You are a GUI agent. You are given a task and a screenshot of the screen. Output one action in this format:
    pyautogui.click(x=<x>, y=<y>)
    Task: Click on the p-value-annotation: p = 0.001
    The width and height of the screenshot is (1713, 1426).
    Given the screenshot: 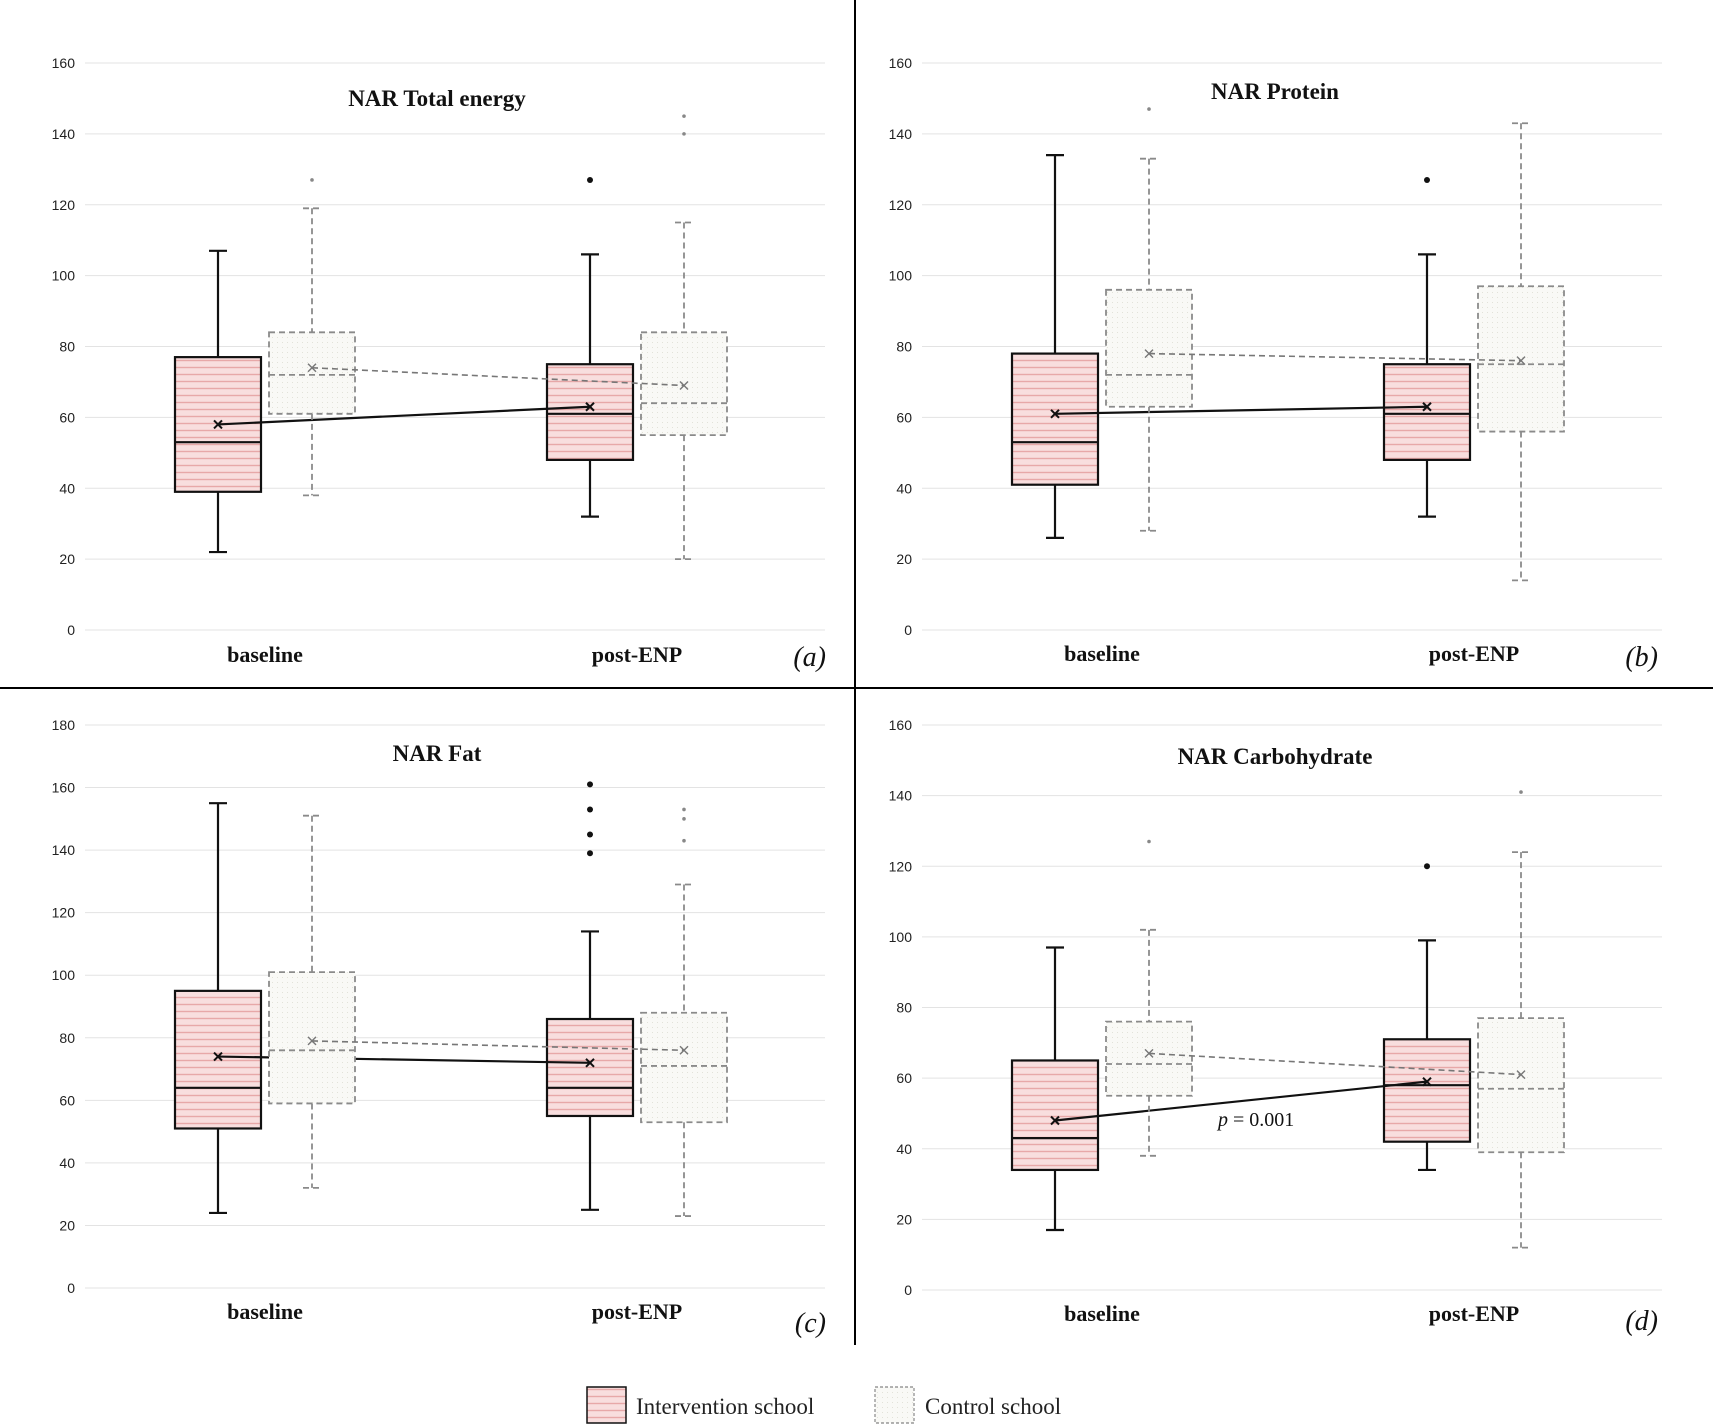 What is the action you would take?
    pyautogui.click(x=1255, y=1120)
    